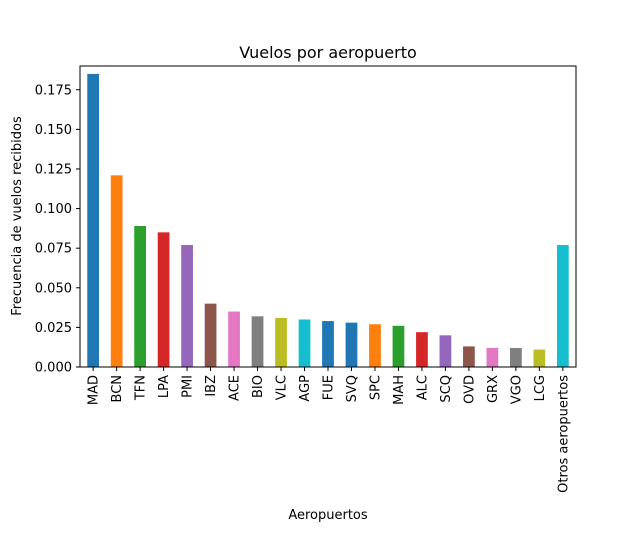  Describe the element at coordinates (281, 342) in the screenshot. I see `bar-vlc` at that location.